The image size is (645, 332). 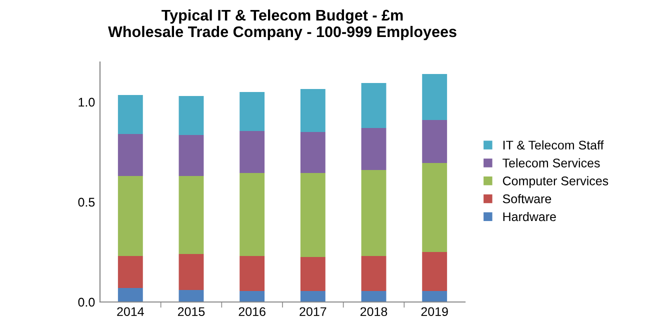 I want to click on x-tick-label: 2019, so click(x=434, y=311).